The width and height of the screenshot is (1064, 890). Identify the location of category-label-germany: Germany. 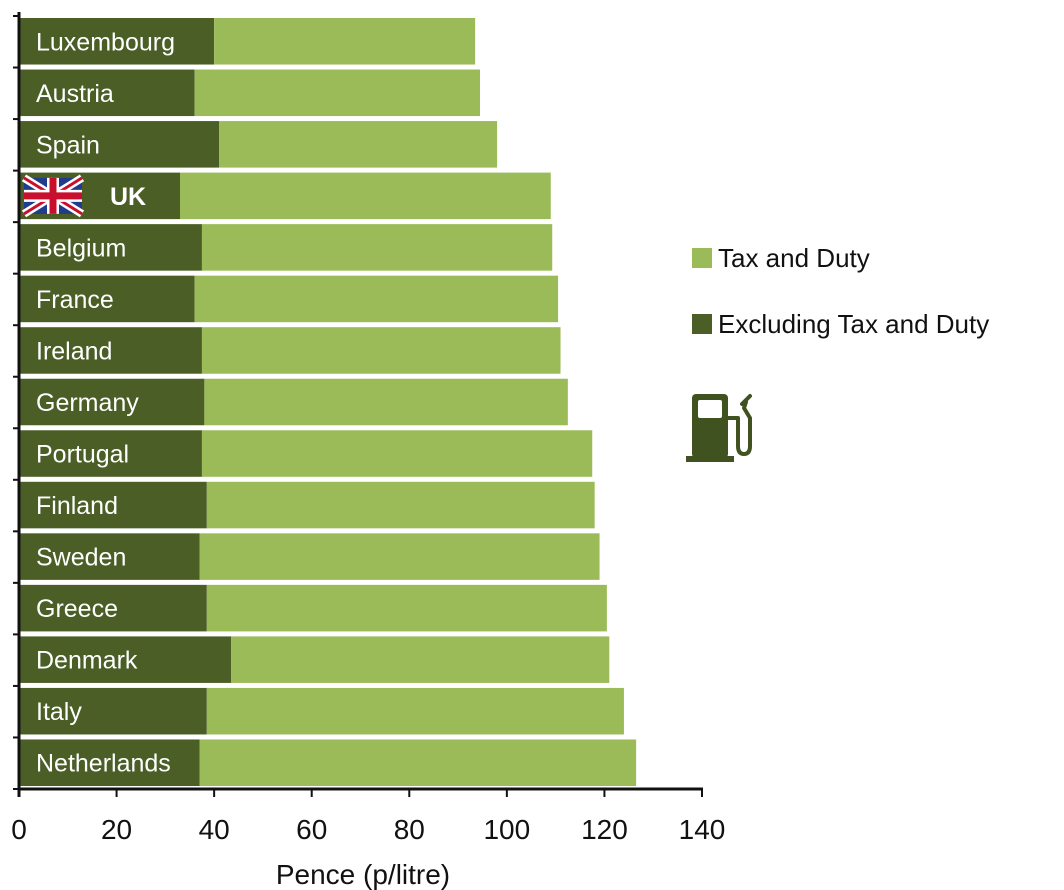
(87, 403).